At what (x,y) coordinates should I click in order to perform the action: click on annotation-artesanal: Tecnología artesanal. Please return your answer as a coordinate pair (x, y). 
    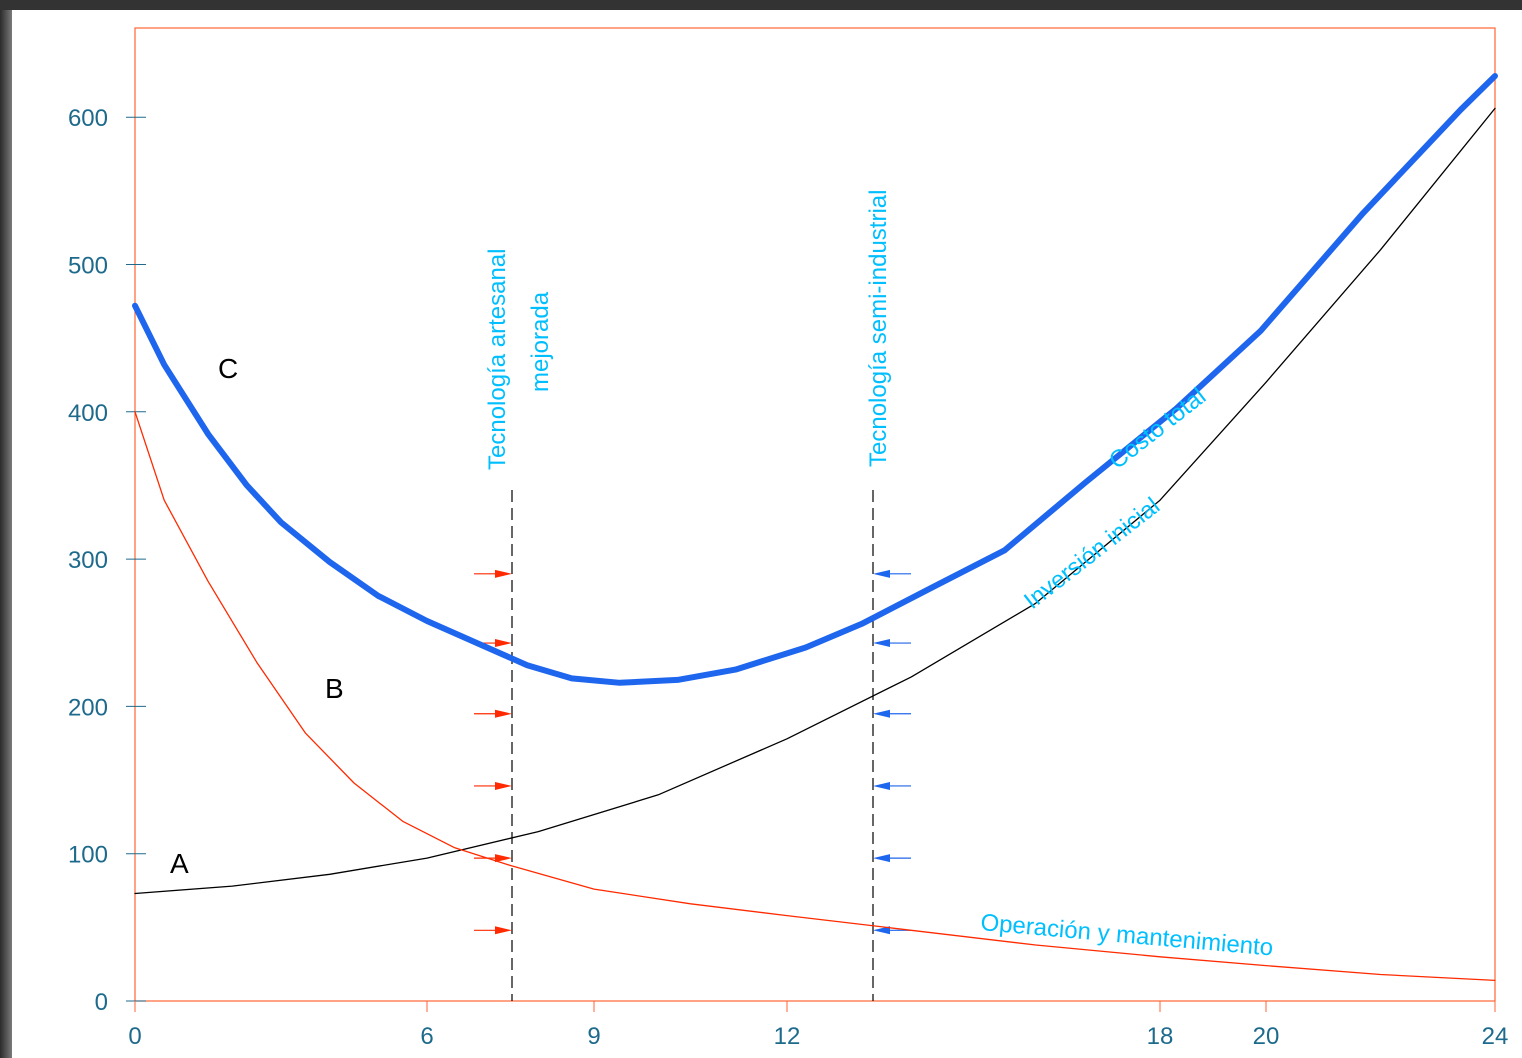
    Looking at the image, I should click on (497, 359).